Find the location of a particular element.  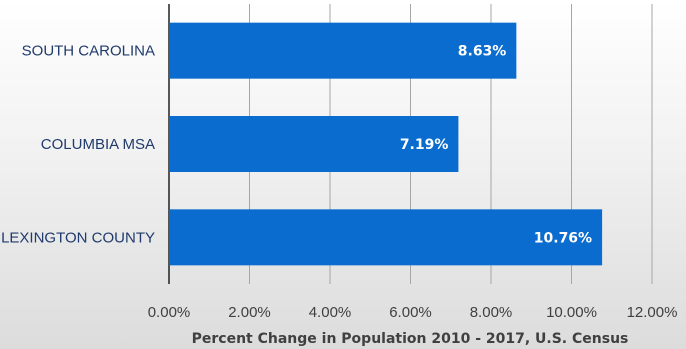

data-label: 10.76% is located at coordinates (563, 238).